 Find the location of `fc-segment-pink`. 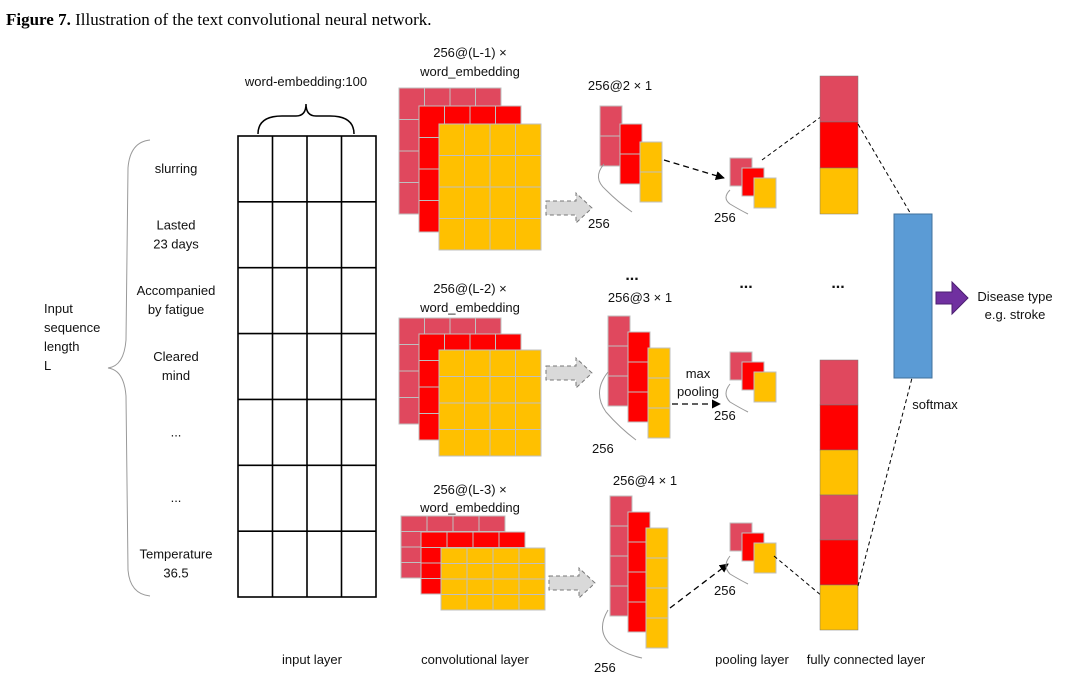

fc-segment-pink is located at coordinates (839, 382).